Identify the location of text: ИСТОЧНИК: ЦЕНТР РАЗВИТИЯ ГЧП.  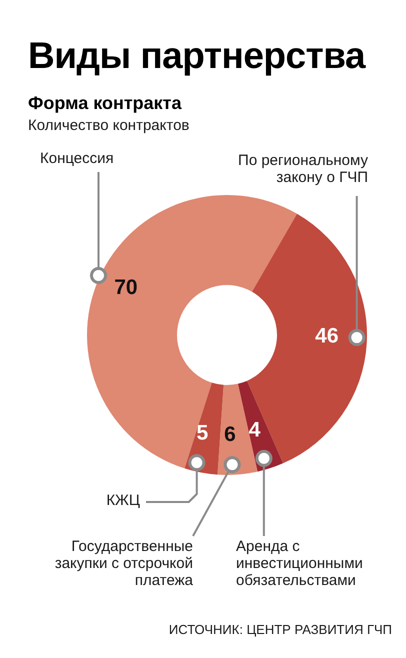
(280, 629).